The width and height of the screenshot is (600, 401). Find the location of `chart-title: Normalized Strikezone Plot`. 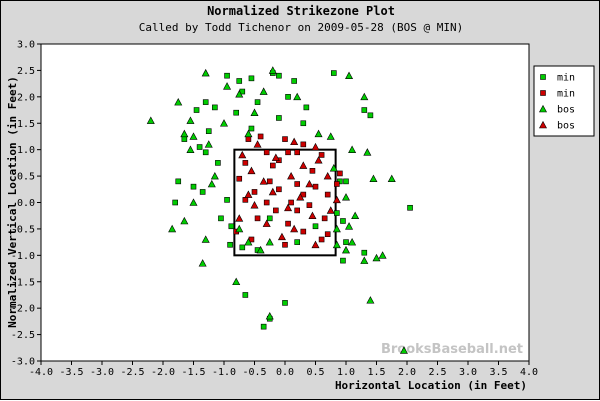

chart-title: Normalized Strikezone Plot is located at coordinates (301, 11).